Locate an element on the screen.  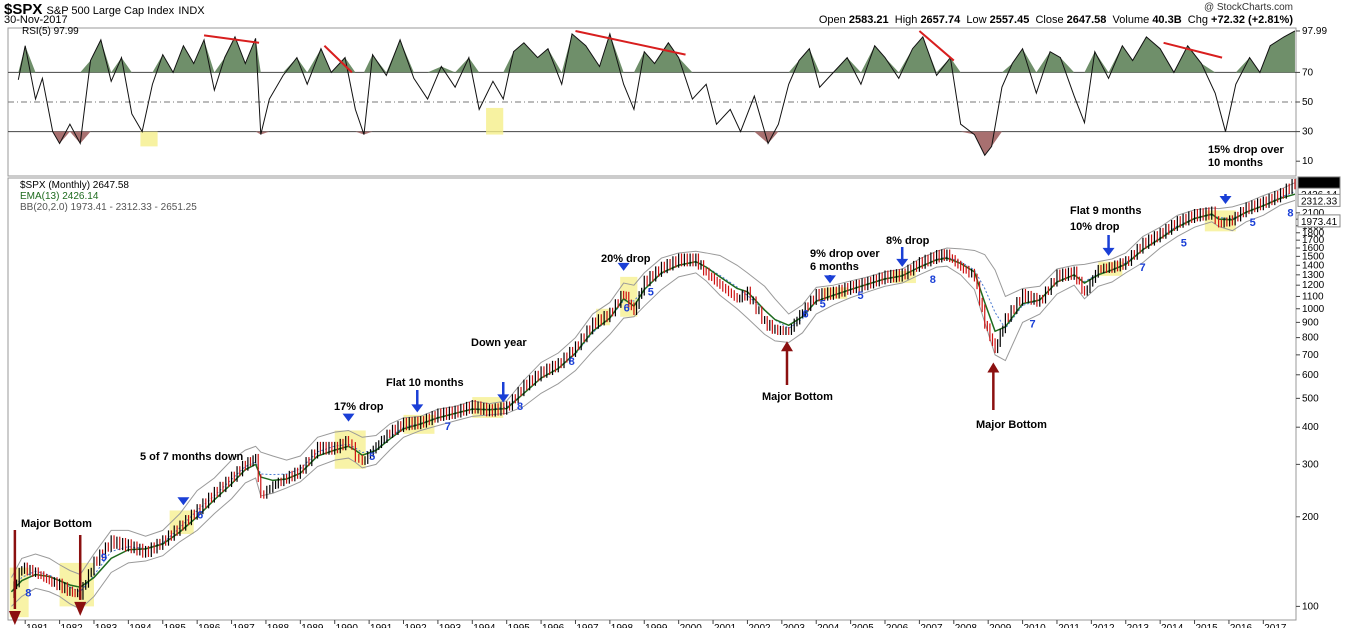
xtick-label: 2004 is located at coordinates (828, 625).